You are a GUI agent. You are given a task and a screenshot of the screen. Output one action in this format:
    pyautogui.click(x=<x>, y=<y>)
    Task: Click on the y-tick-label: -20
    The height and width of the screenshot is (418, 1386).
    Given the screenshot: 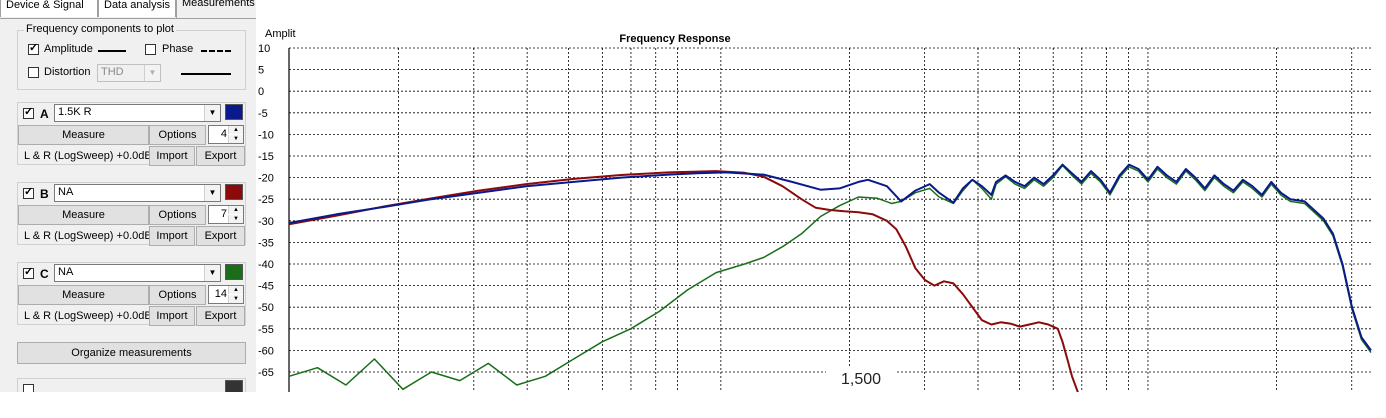 What is the action you would take?
    pyautogui.click(x=266, y=179)
    